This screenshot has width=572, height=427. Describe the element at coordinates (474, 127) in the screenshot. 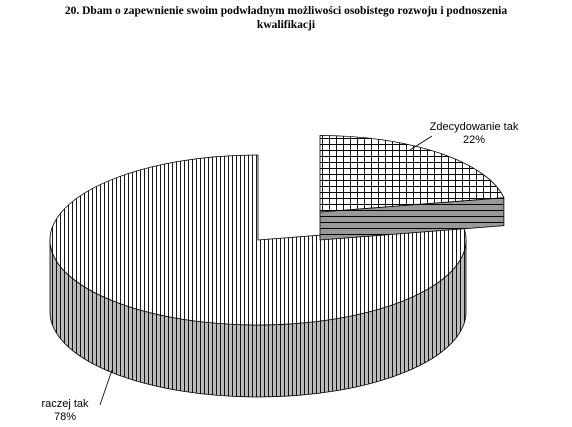

I see `data-label-category: Zdecydowanie tak` at that location.